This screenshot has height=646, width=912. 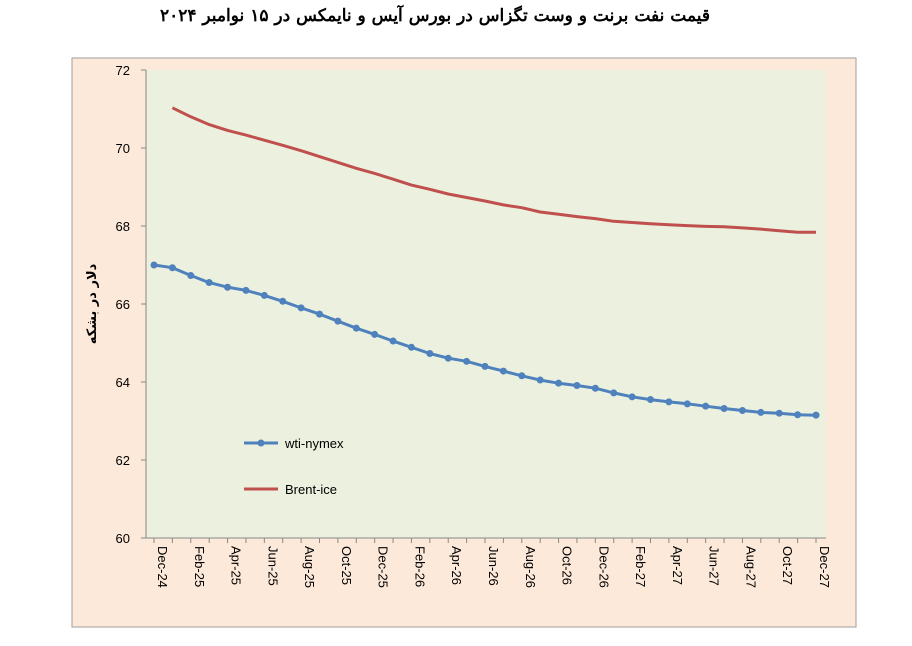 What do you see at coordinates (294, 466) in the screenshot?
I see `legend: wti-nymex Brent-ice` at bounding box center [294, 466].